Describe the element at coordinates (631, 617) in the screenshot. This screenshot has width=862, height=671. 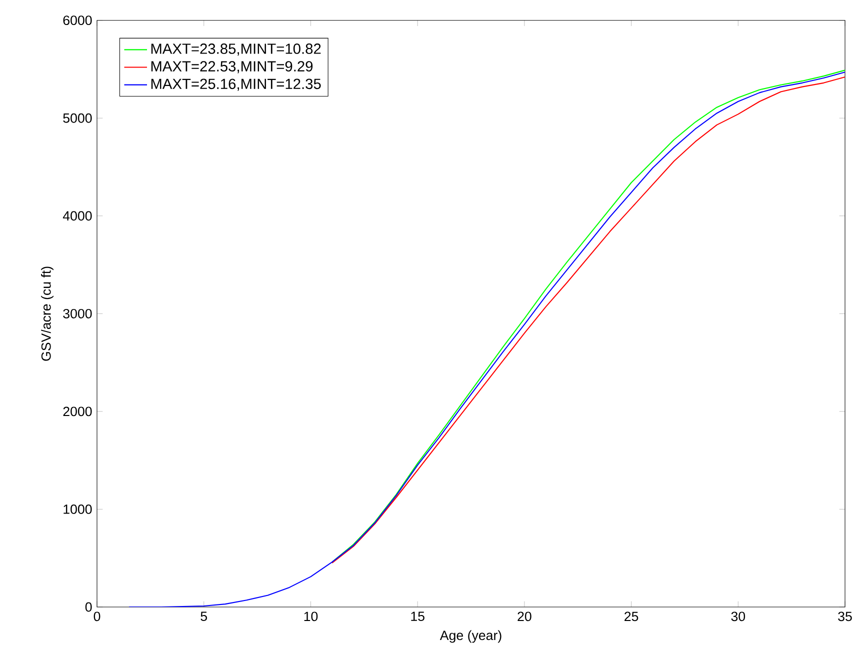
I see `x-tick-label: 25` at that location.